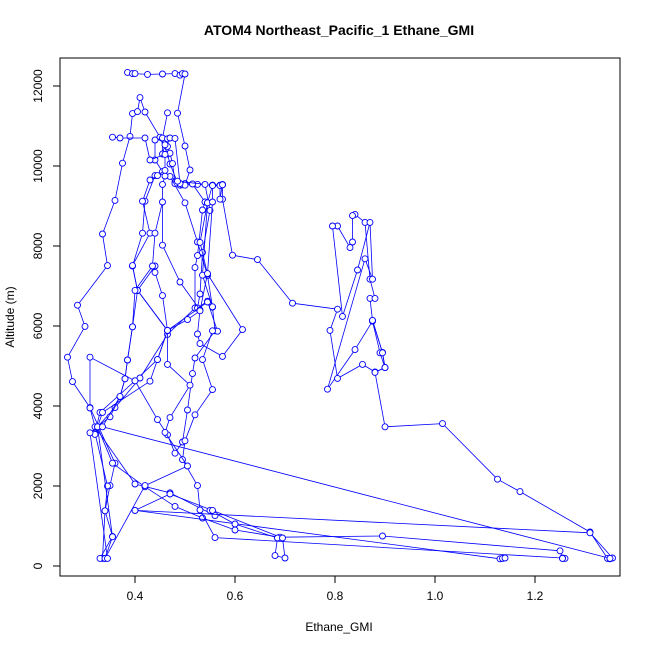  Describe the element at coordinates (338, 627) in the screenshot. I see `x-axis-label: Ethane_GMI` at that location.